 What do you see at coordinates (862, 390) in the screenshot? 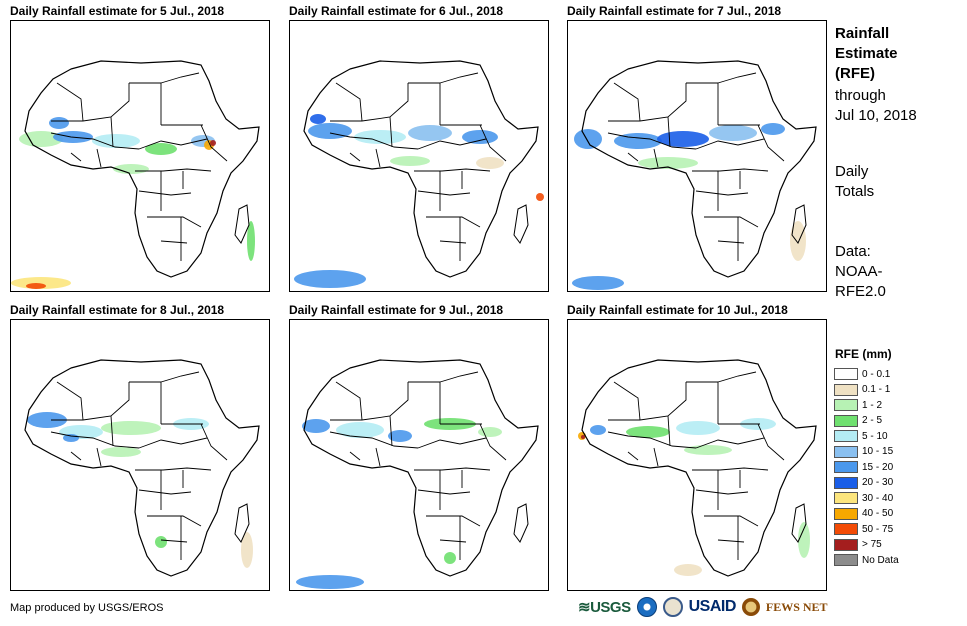
I see `legend-item: 0.1 - 1` at bounding box center [862, 390].